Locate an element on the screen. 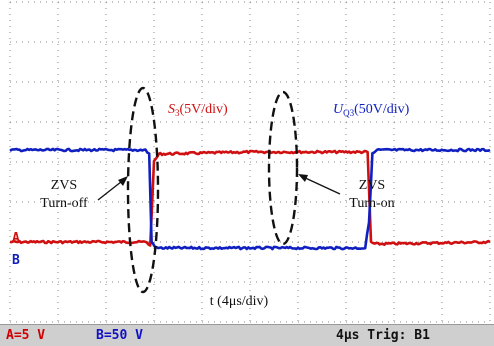  arrow-turn-on is located at coordinates (320, 185).